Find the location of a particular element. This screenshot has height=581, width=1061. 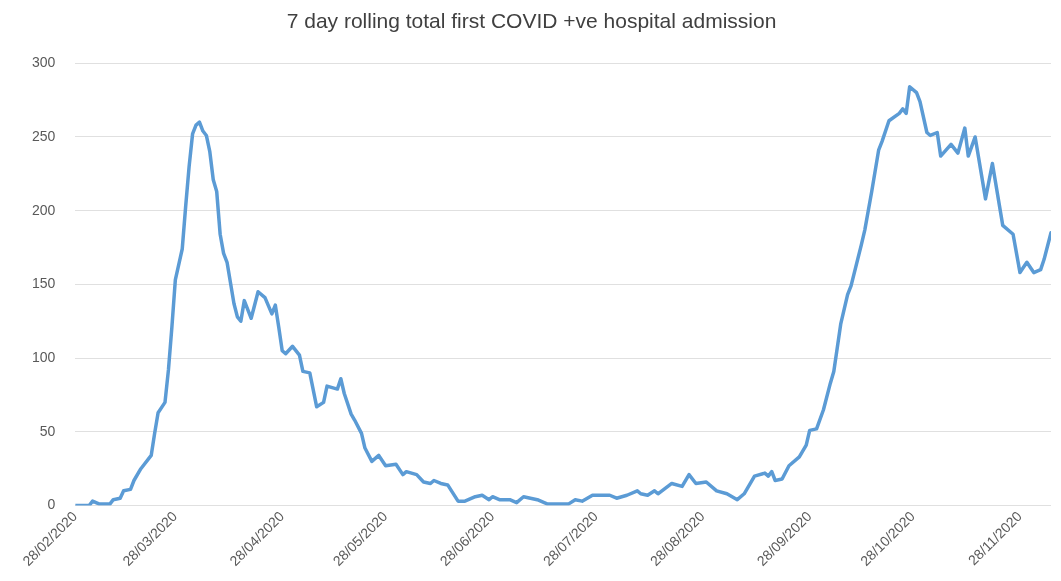

y-tick-label: 50 is located at coordinates (47, 430).